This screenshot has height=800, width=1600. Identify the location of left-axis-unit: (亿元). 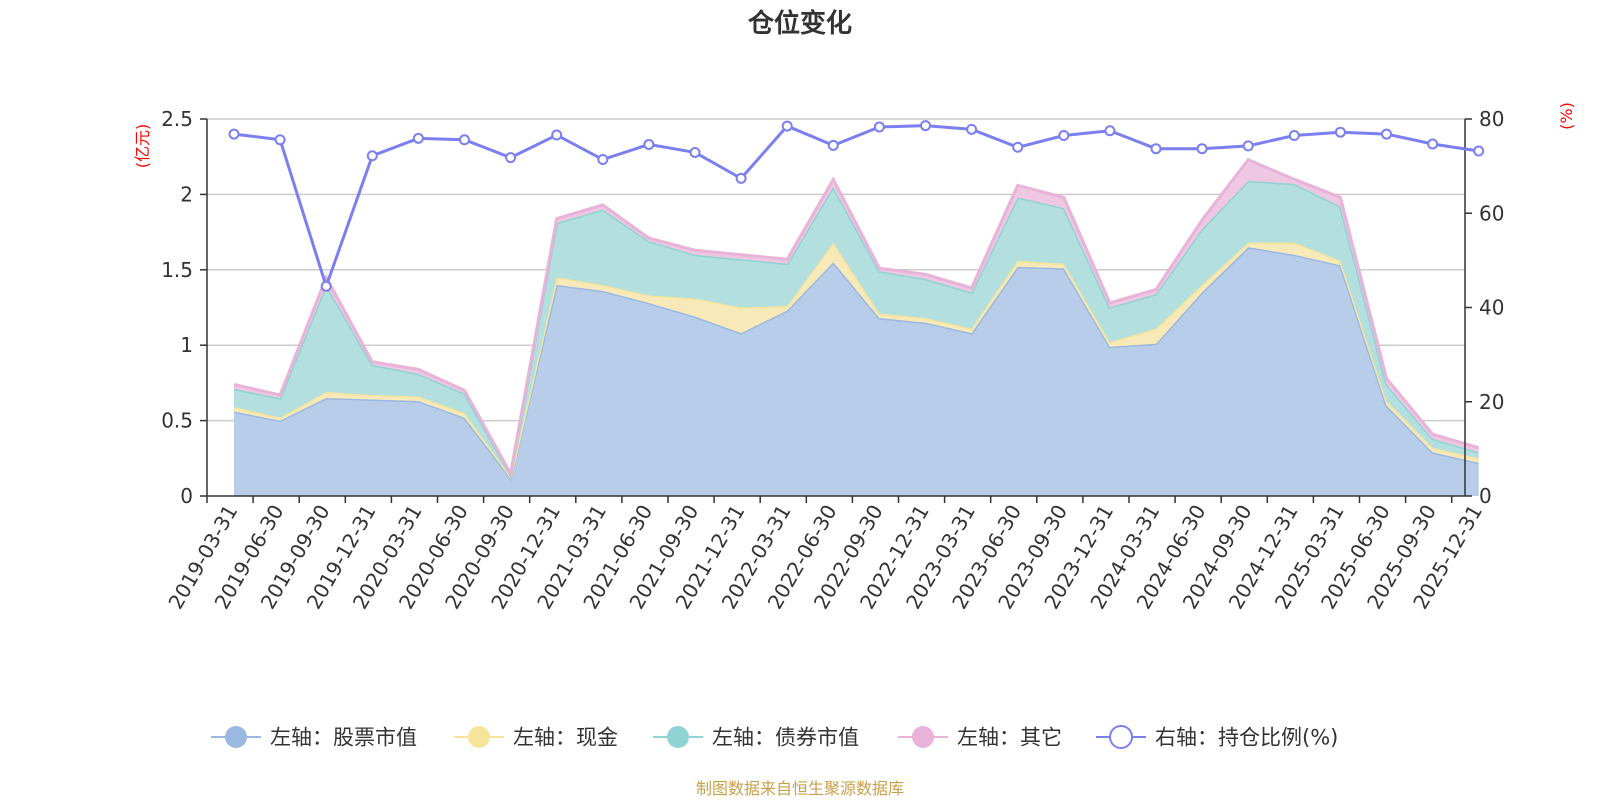
(142, 146).